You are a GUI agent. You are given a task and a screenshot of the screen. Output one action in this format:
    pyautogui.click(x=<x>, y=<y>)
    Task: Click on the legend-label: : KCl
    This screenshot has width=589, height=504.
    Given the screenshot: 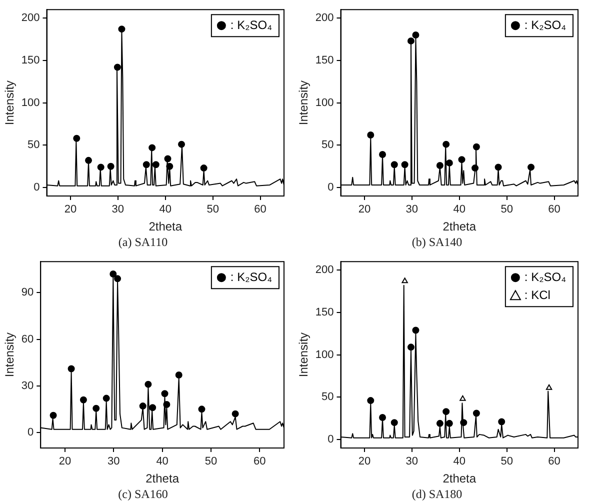 What is the action you would take?
    pyautogui.click(x=537, y=295)
    